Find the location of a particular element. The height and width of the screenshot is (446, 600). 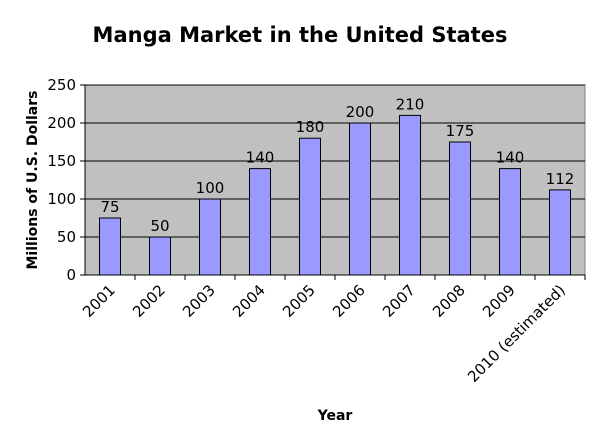

bar-2006 is located at coordinates (360, 199).